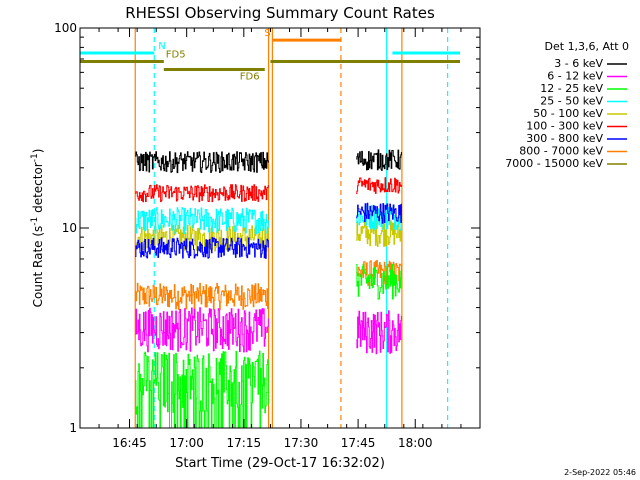 Image resolution: width=640 pixels, height=480 pixels. What do you see at coordinates (65, 28) in the screenshot?
I see `y-tick-label: 100` at bounding box center [65, 28].